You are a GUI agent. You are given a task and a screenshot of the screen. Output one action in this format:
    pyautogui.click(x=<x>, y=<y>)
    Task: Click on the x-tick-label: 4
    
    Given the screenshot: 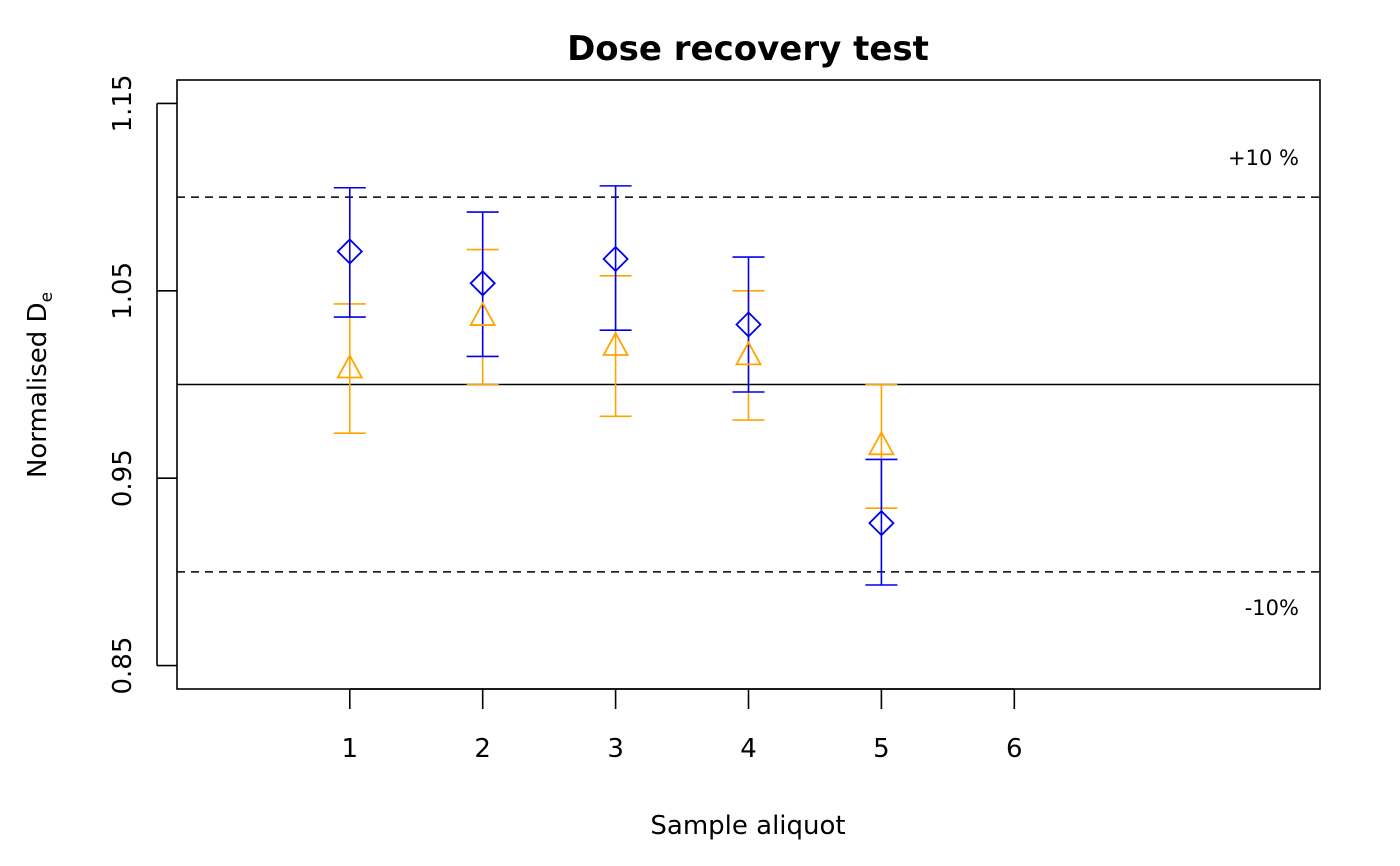 What is the action you would take?
    pyautogui.click(x=748, y=749)
    